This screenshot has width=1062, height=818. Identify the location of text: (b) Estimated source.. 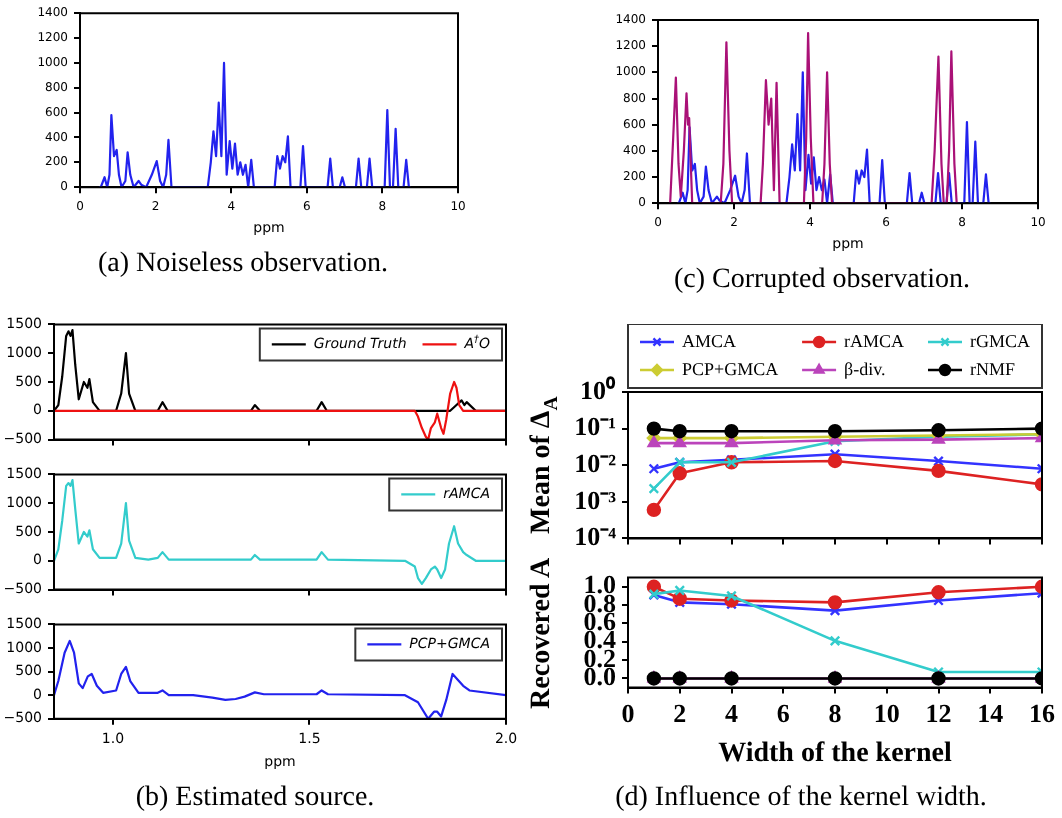
(255, 797).